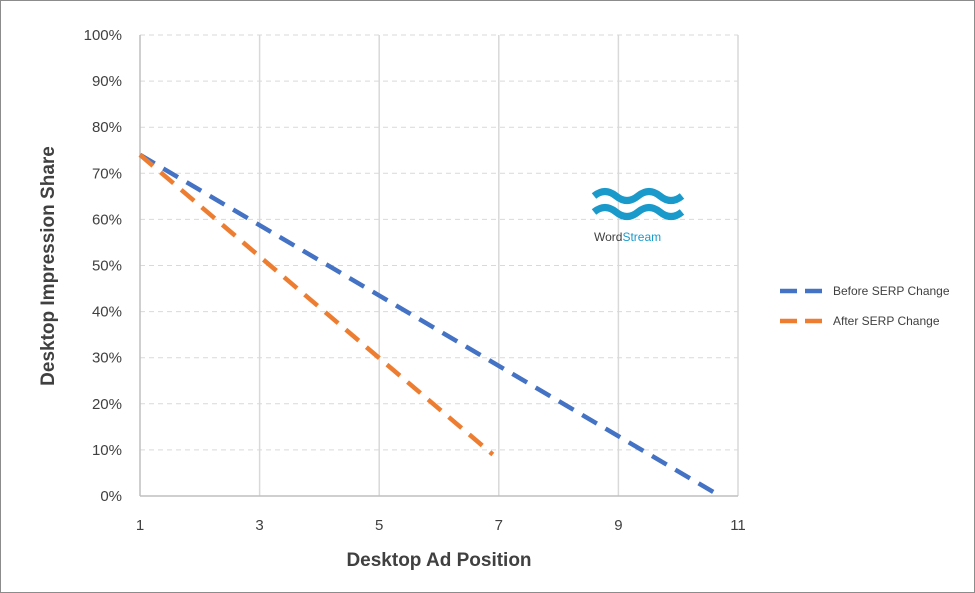 This screenshot has width=975, height=593. What do you see at coordinates (379, 525) in the screenshot?
I see `x-tick-label: 5` at bounding box center [379, 525].